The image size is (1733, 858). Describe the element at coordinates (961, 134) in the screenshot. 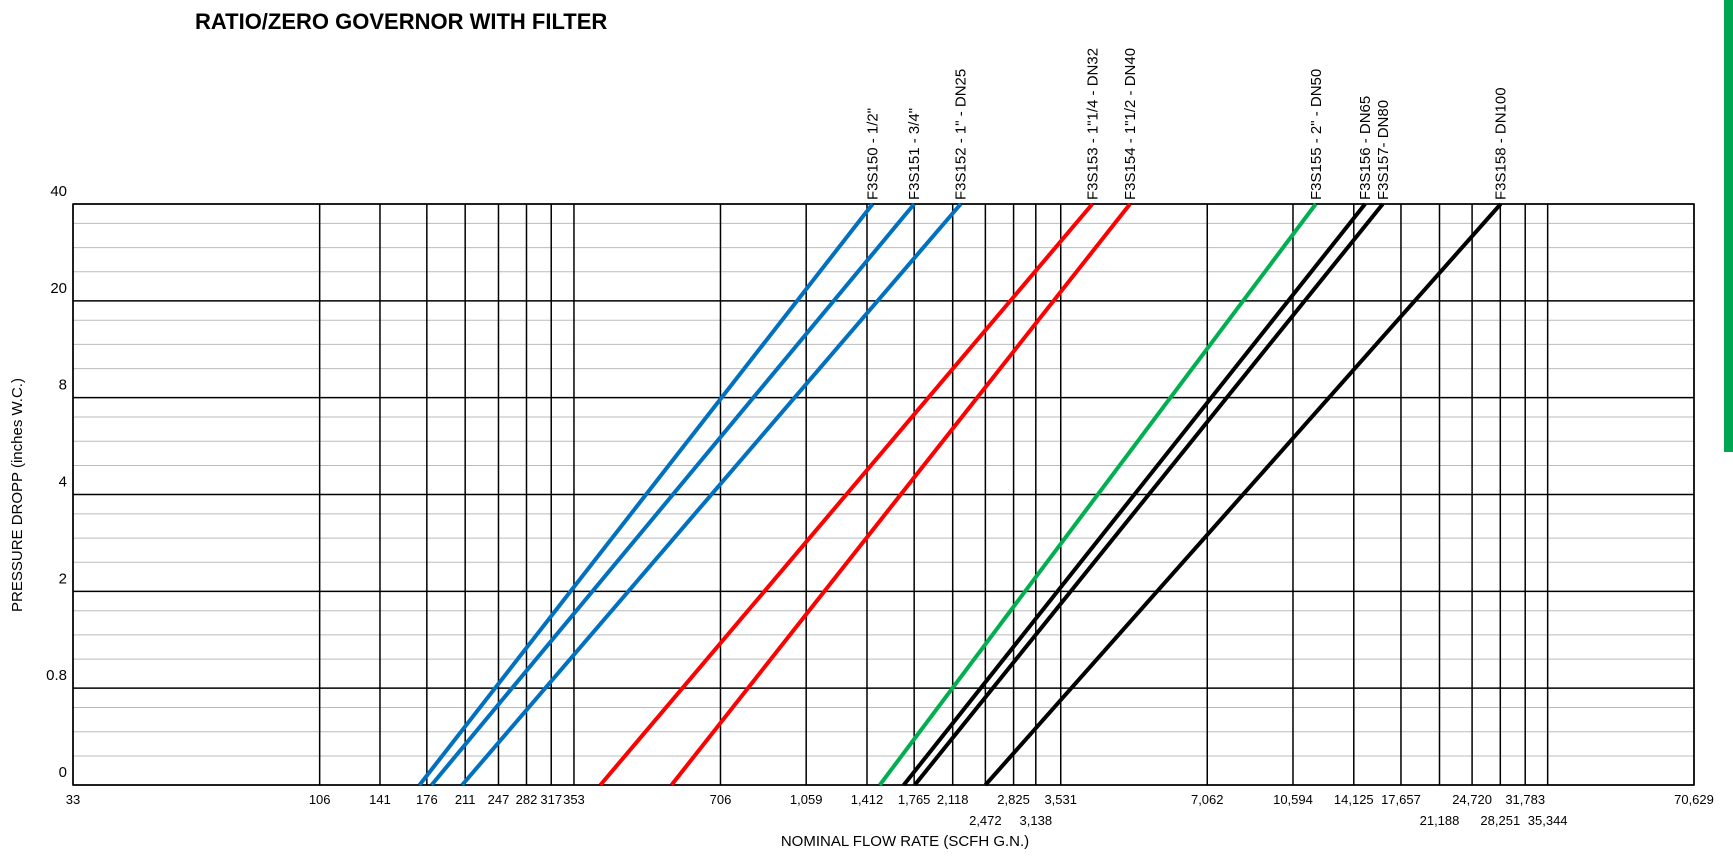

I see `series-label: F3S152 - 1" - DN25` at that location.